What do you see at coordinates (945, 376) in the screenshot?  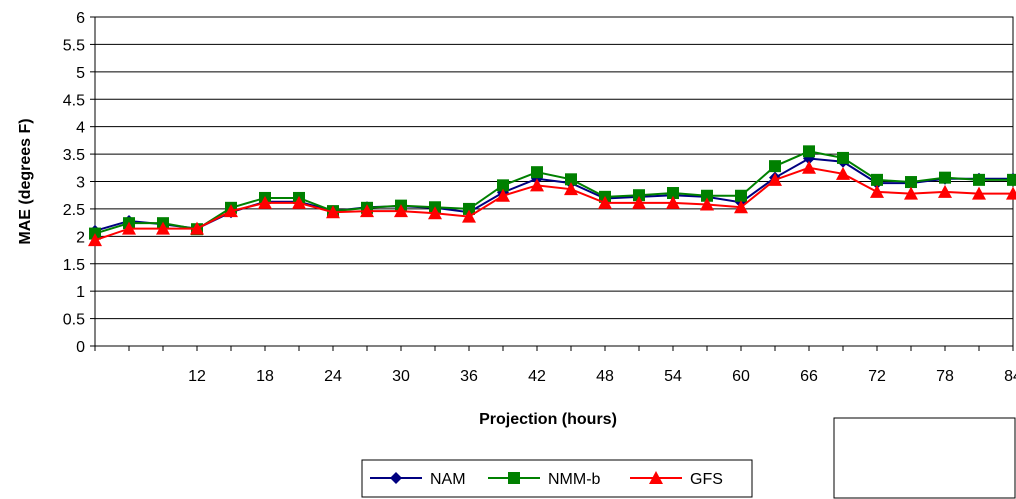 I see `x-tick-label: 78` at bounding box center [945, 376].